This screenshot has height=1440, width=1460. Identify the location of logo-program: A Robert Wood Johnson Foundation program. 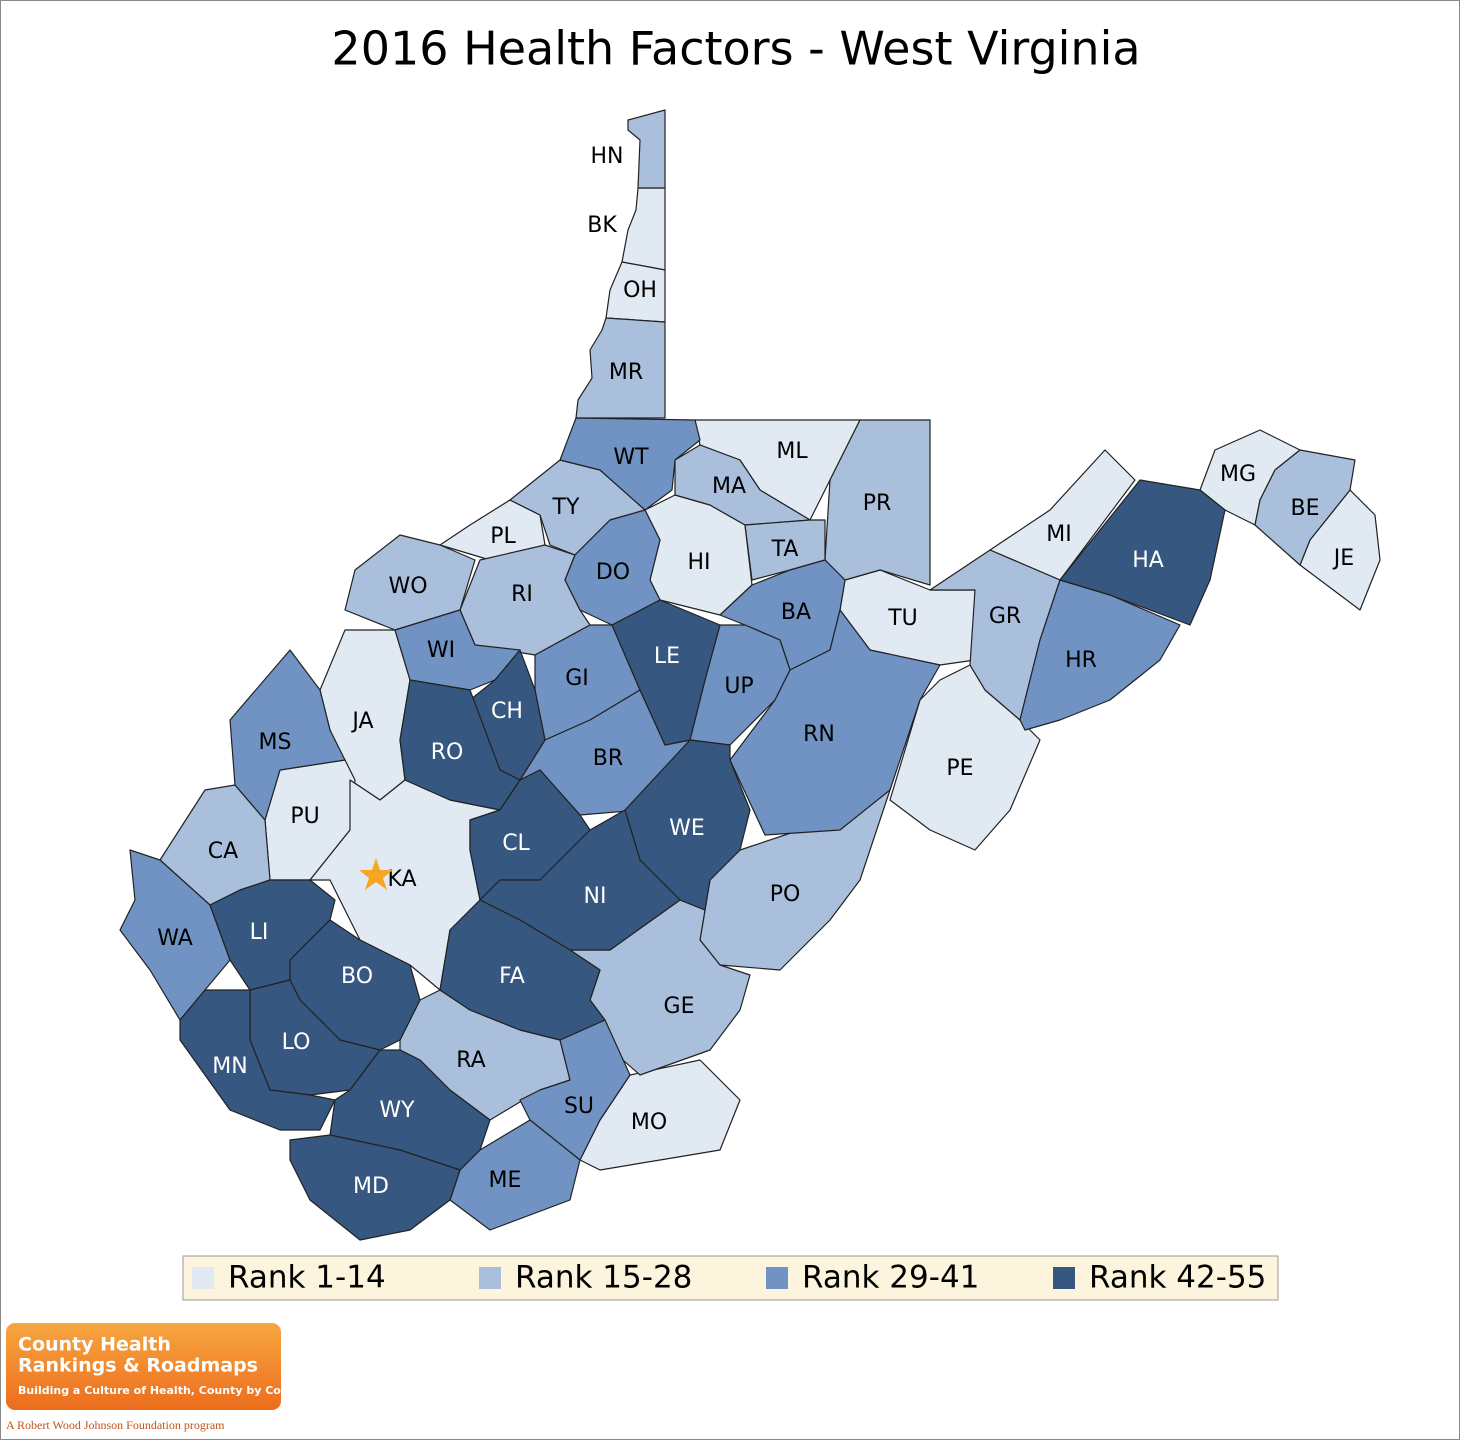
(115, 1425).